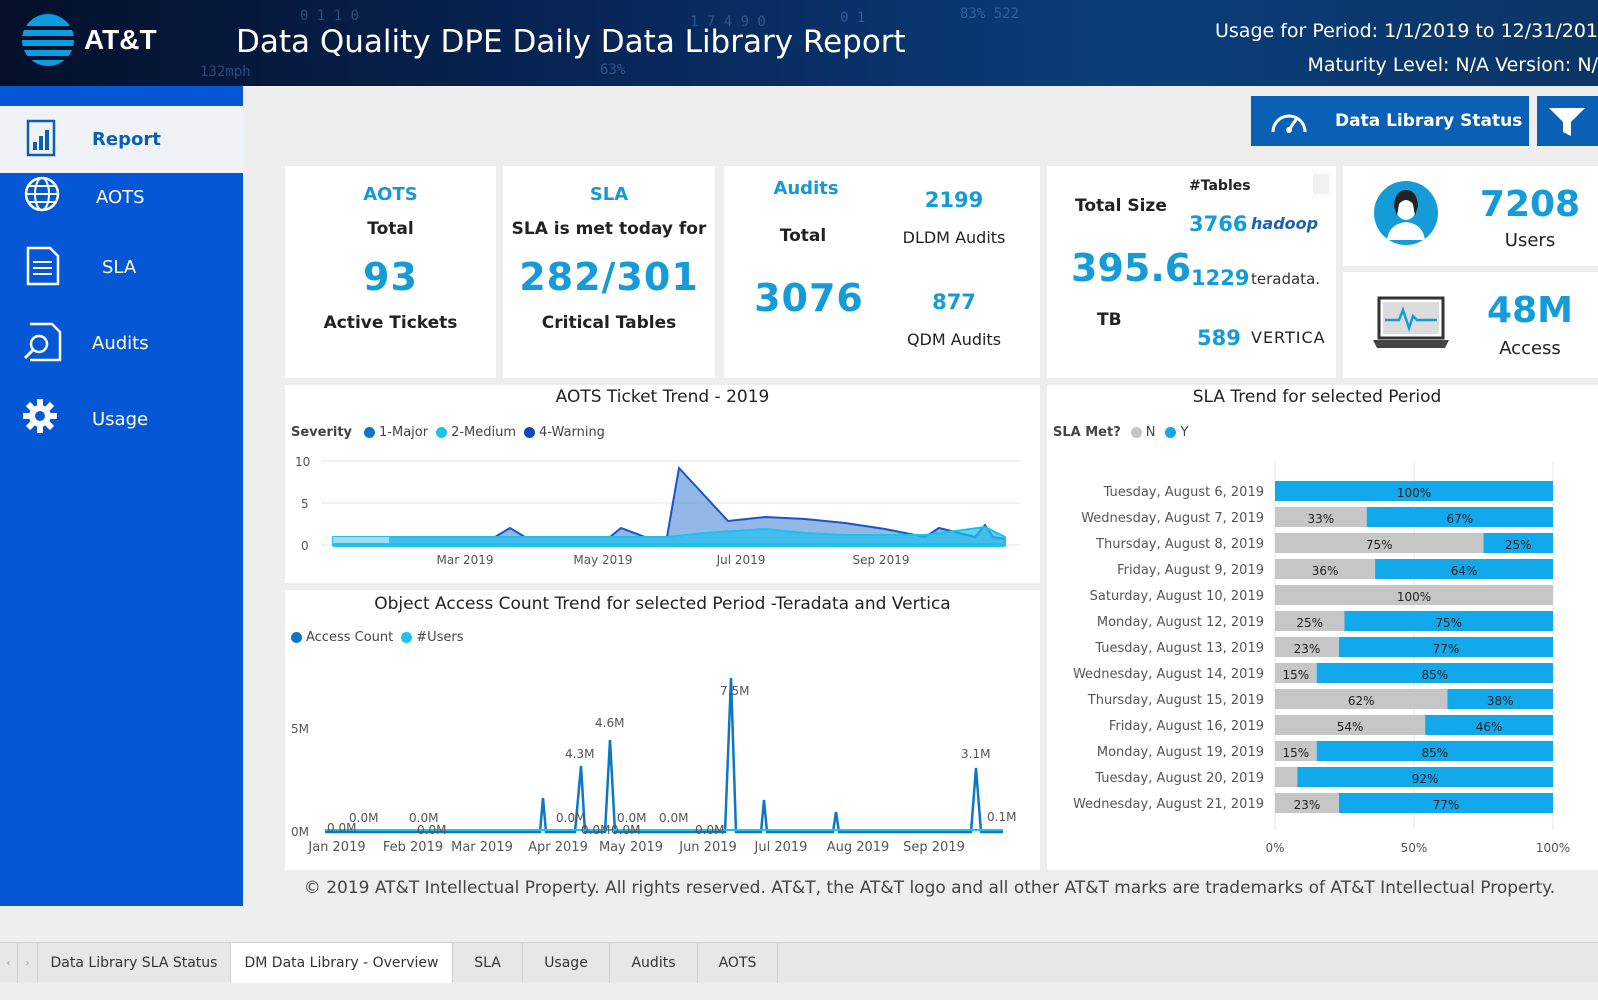 Image resolution: width=1598 pixels, height=1000 pixels. Describe the element at coordinates (1179, 648) in the screenshot. I see `category-label: Tuesday, August 13, 2019` at that location.